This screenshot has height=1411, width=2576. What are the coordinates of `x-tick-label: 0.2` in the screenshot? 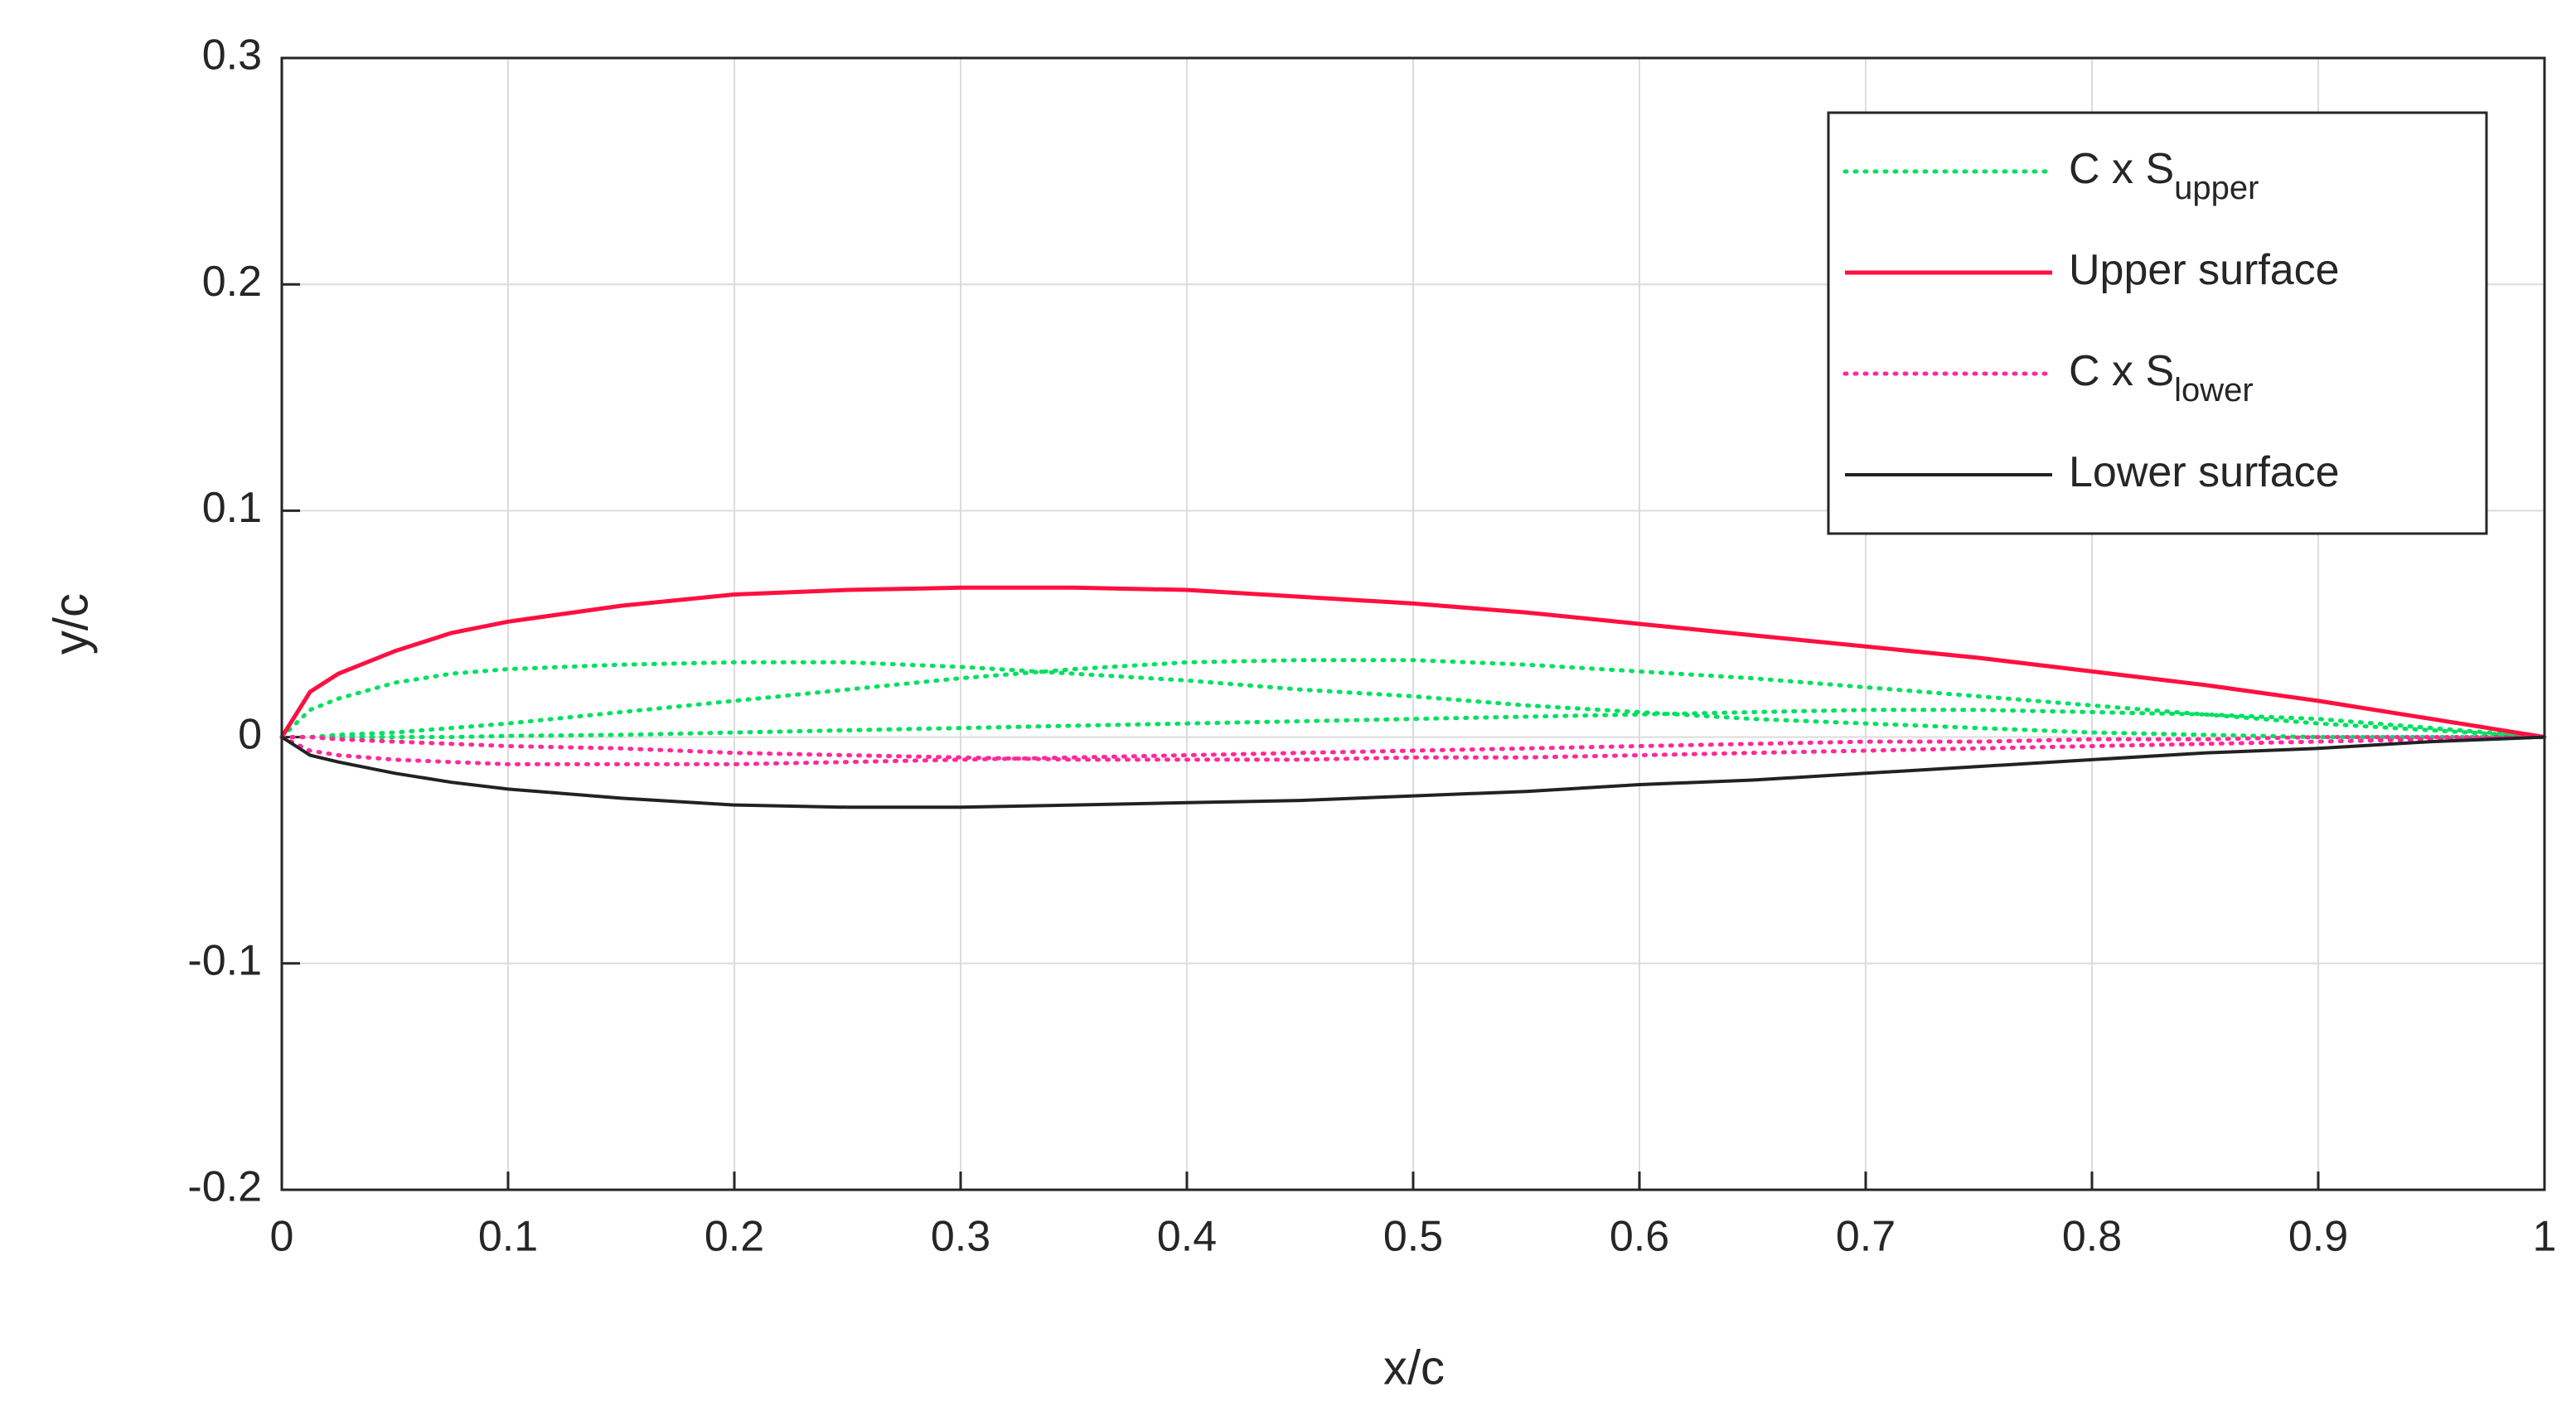 It's located at (734, 1237).